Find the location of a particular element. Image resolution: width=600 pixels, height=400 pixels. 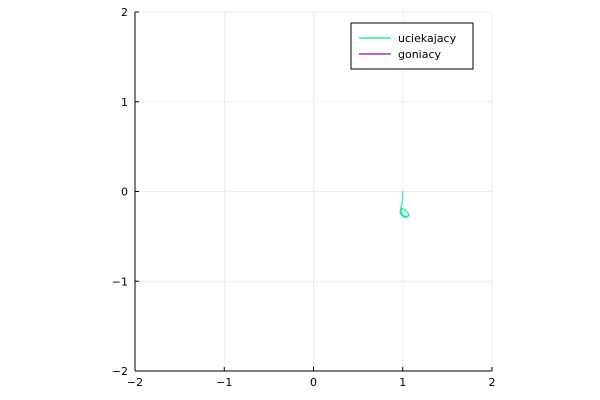

x-tick-label-0: −2 is located at coordinates (135, 382).